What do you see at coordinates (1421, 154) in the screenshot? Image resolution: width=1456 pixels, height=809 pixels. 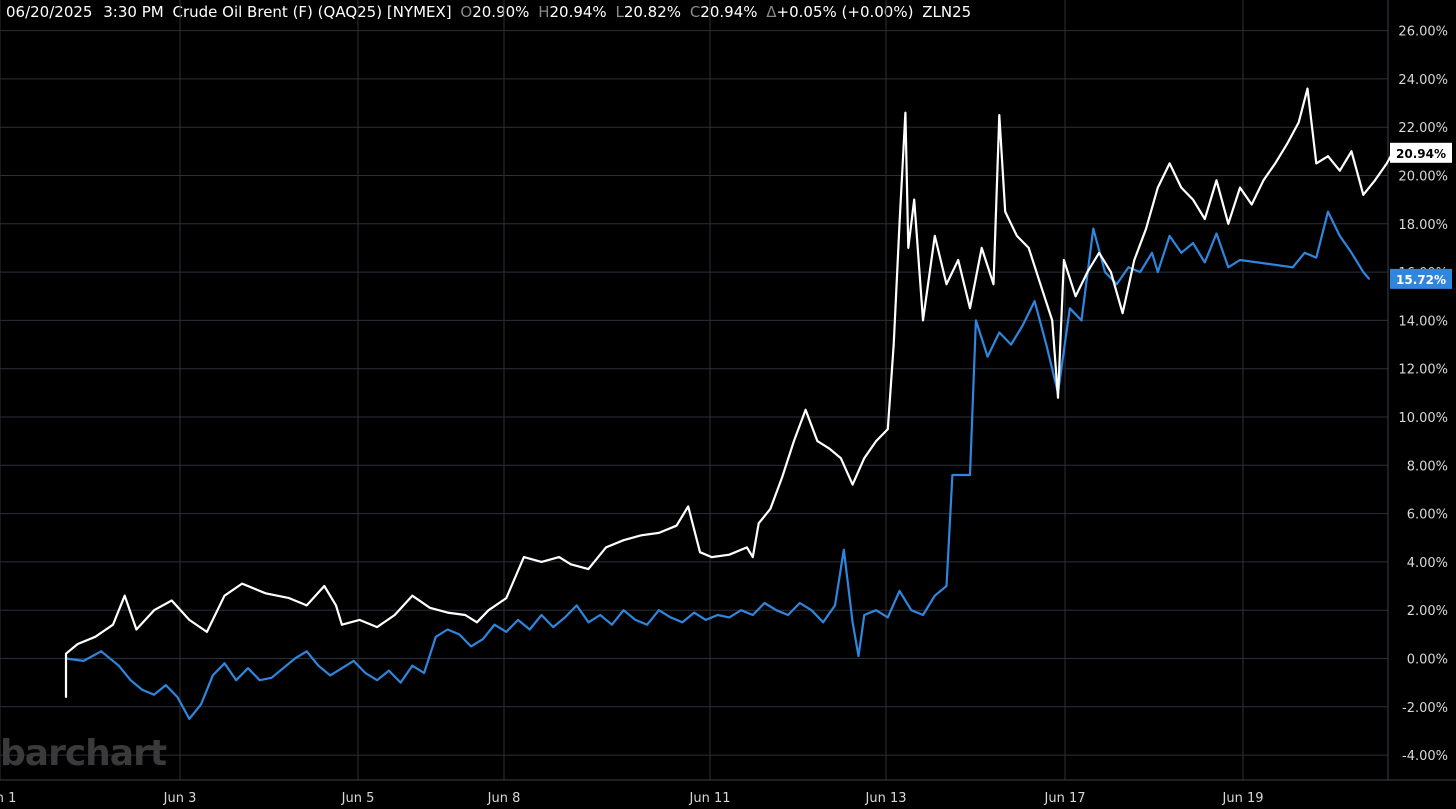 I see `last-value-text: 20.94%` at bounding box center [1421, 154].